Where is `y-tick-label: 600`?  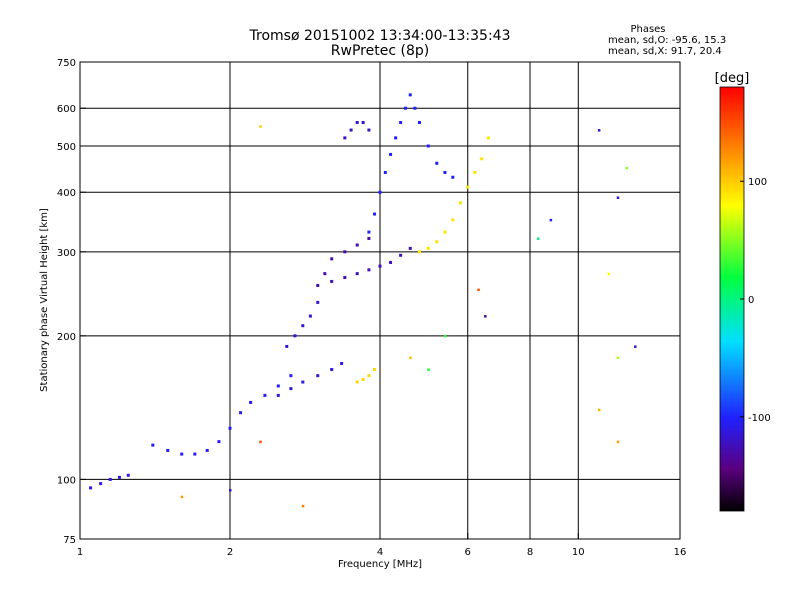 y-tick-label: 600 is located at coordinates (66, 109).